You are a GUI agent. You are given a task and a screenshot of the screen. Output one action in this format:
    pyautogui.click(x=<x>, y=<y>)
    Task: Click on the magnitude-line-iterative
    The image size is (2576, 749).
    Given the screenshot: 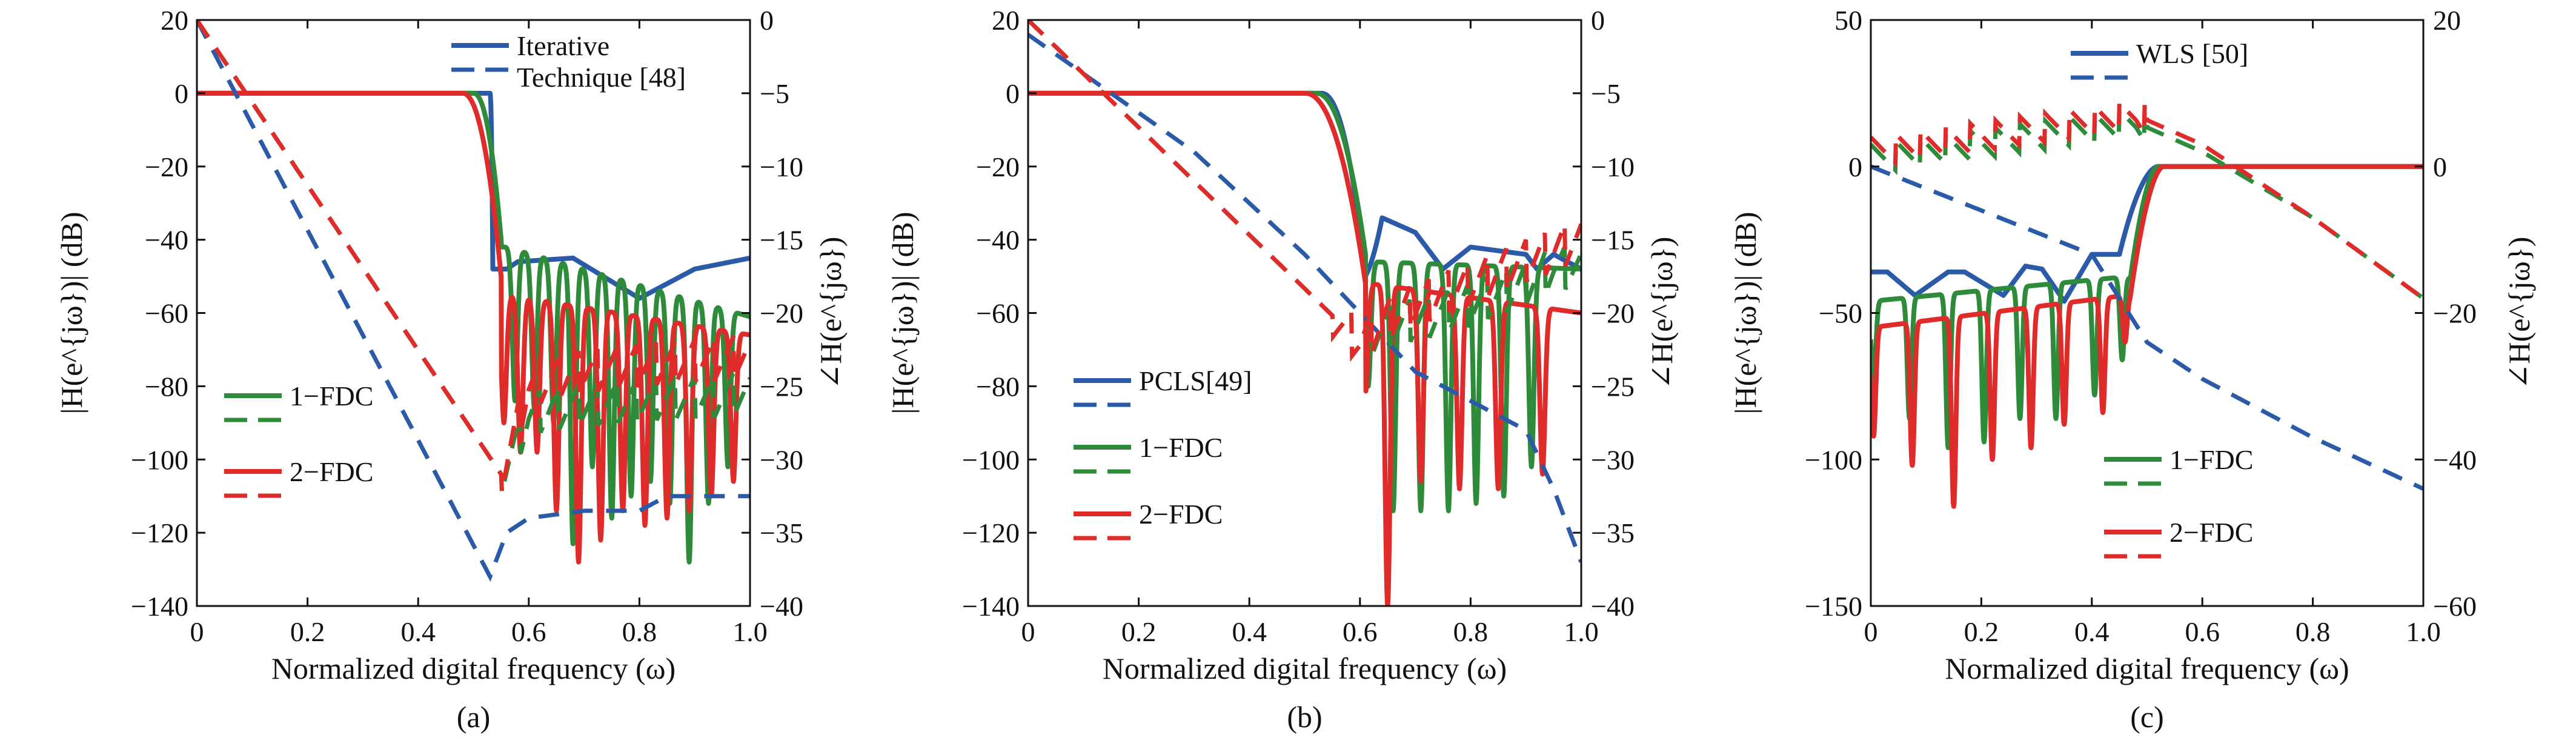 What is the action you would take?
    pyautogui.click(x=473, y=195)
    